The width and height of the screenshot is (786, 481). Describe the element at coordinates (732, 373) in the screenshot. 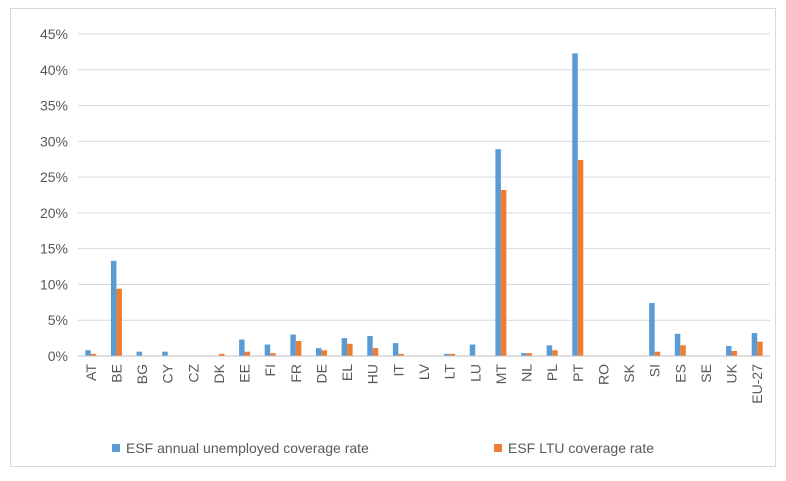

I see `x-tick-label: UK` at that location.